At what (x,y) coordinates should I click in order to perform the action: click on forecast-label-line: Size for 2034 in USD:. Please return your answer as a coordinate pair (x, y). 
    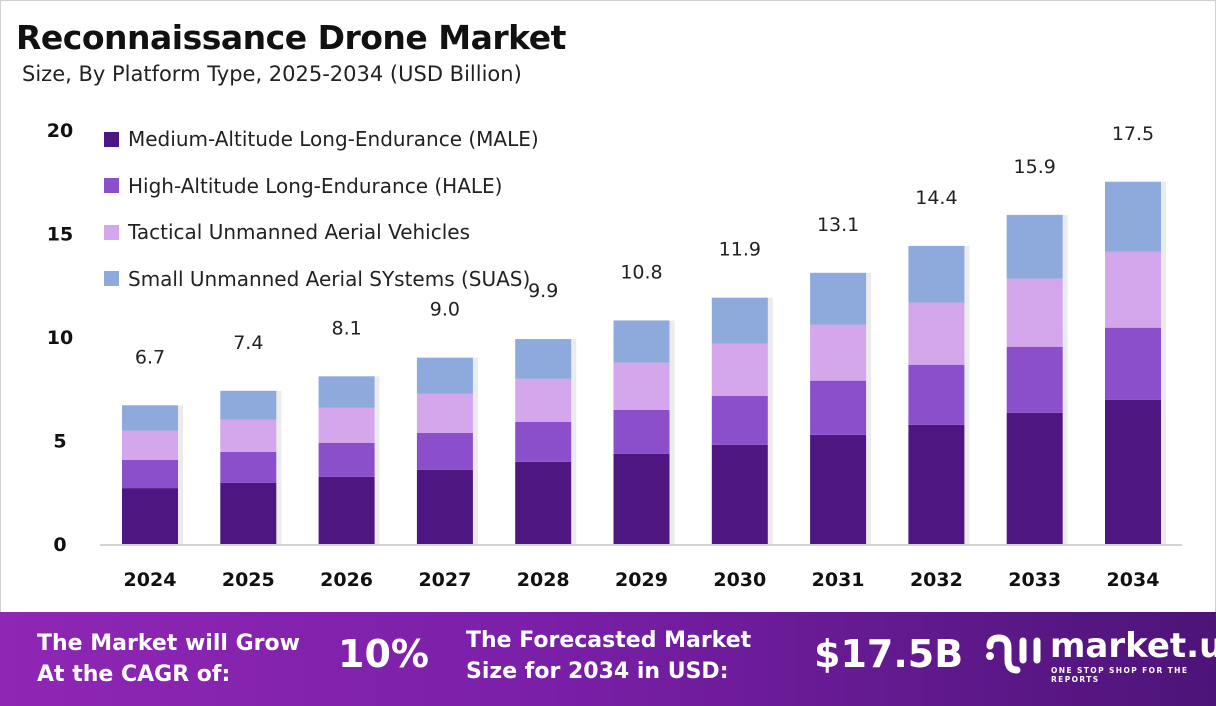
    Looking at the image, I should click on (597, 671).